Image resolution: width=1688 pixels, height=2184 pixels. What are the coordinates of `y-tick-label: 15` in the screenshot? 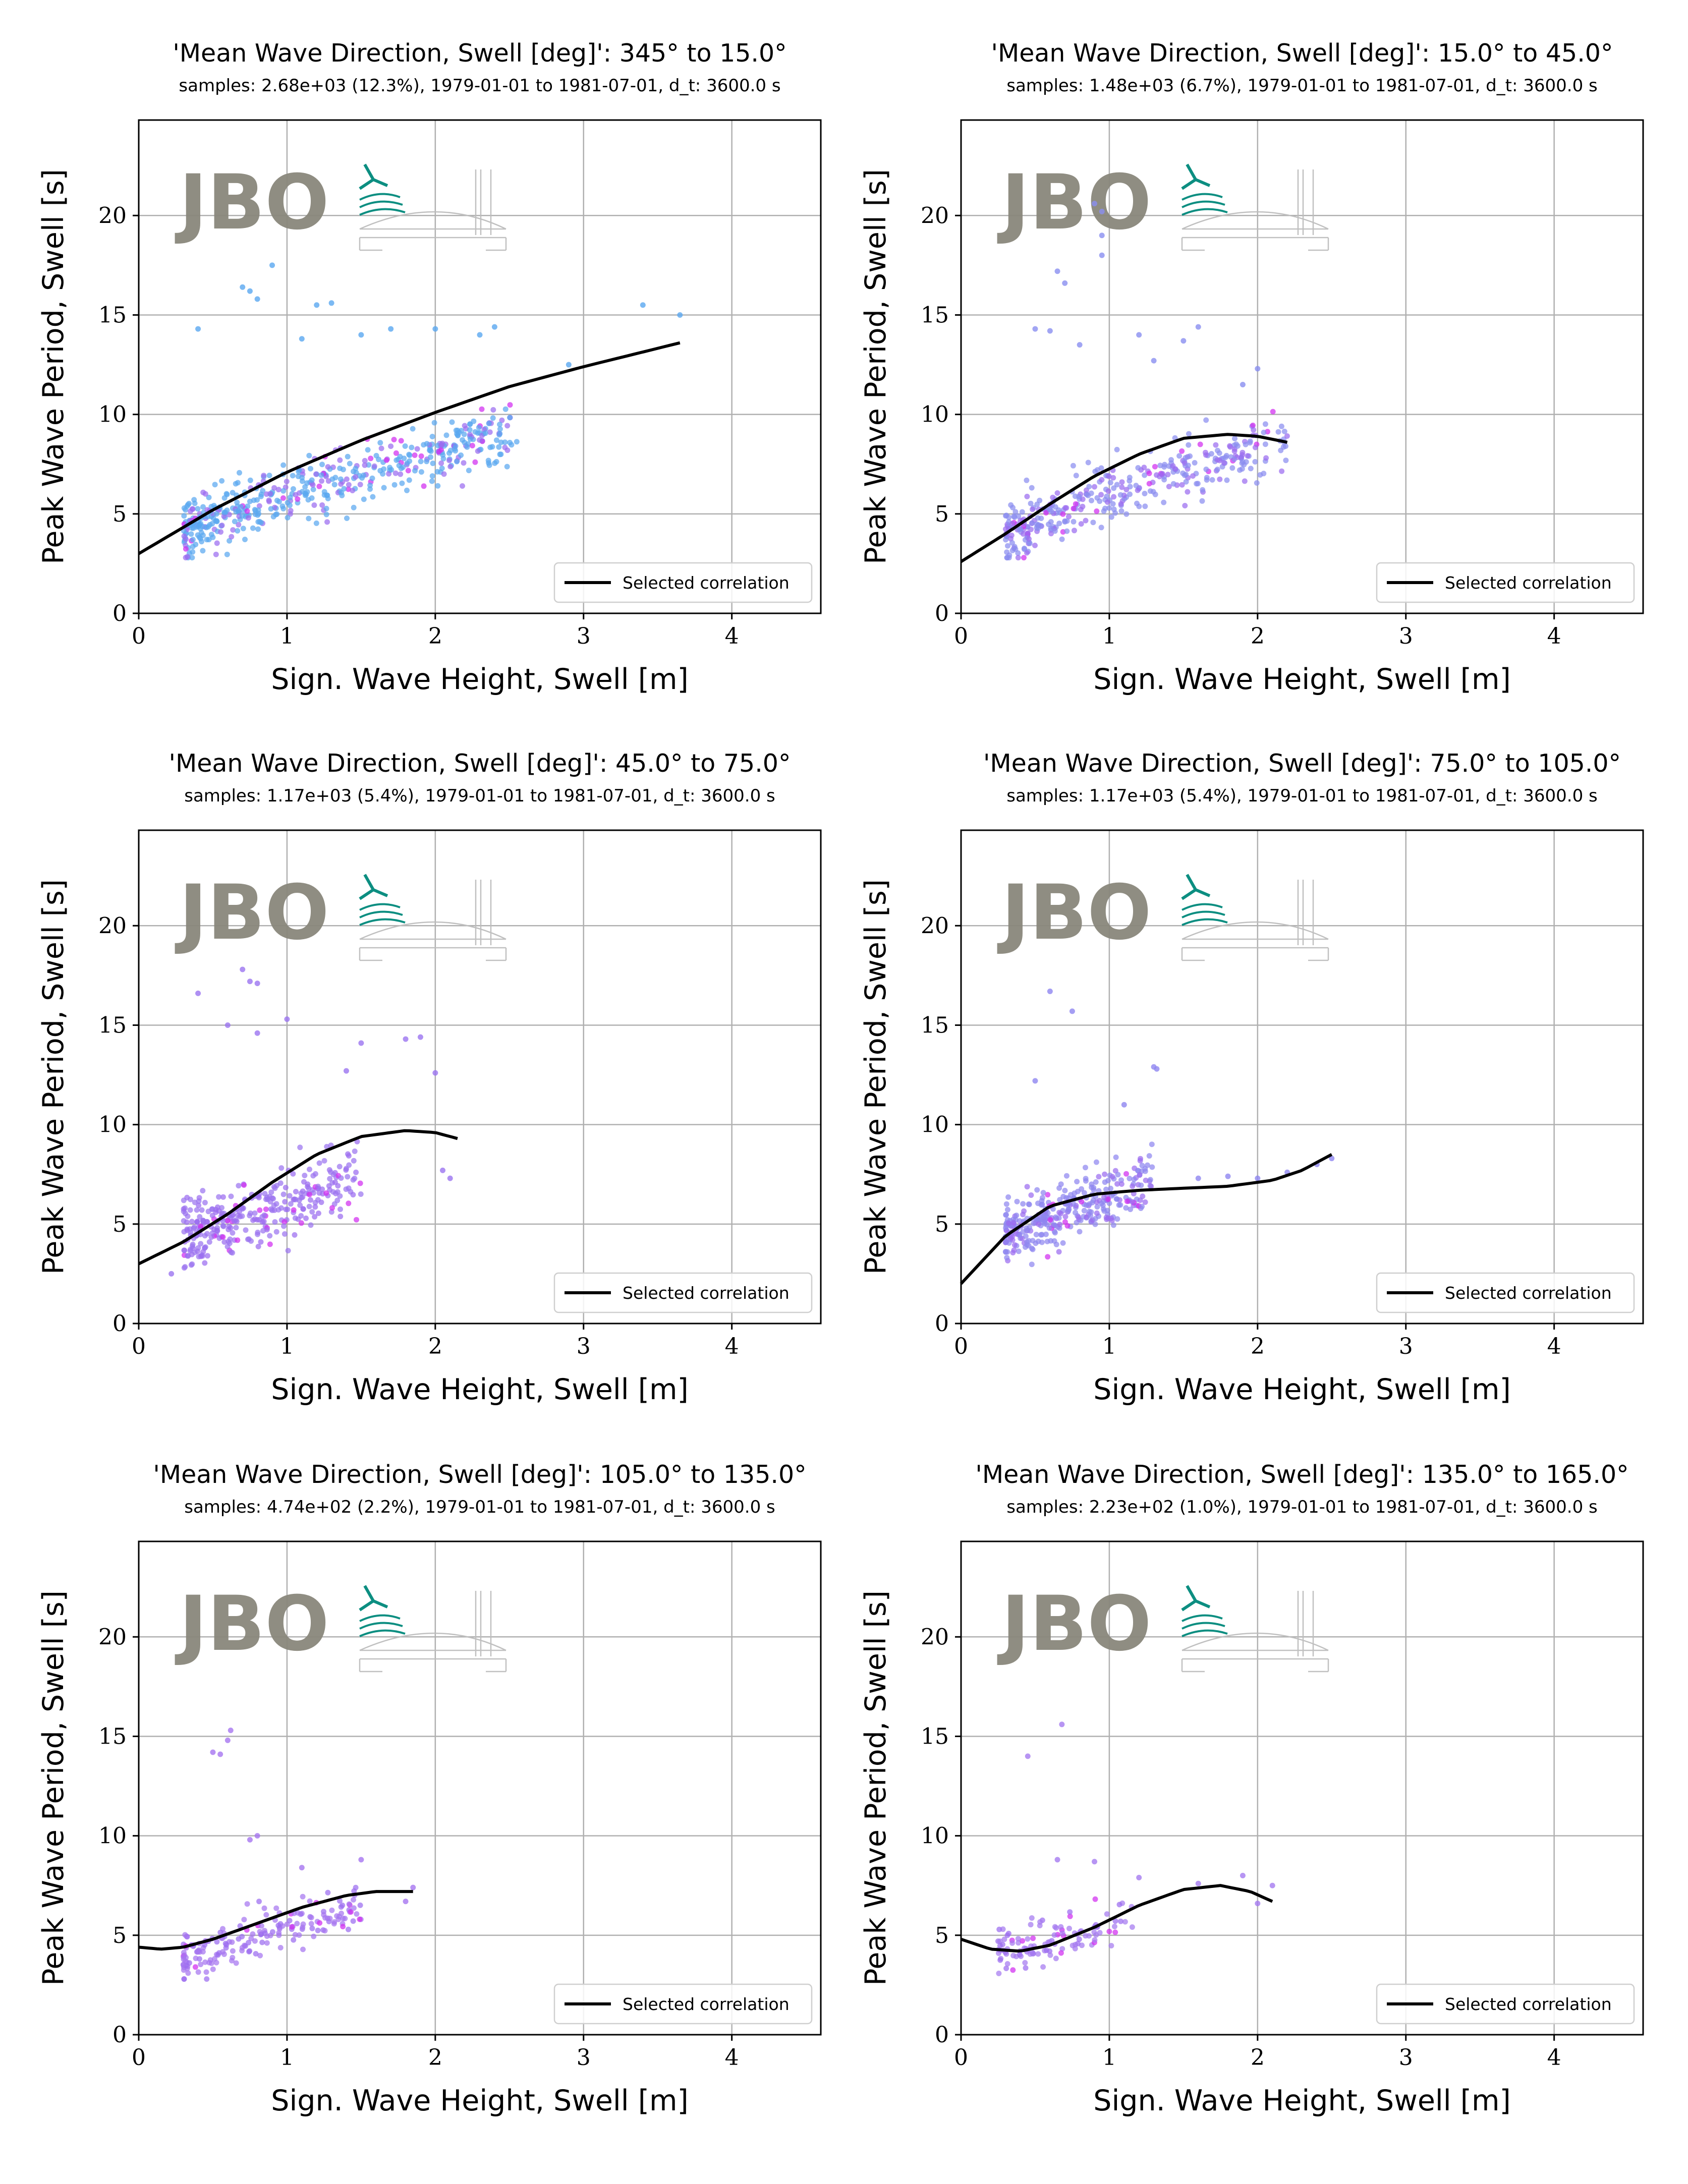 It's located at (935, 315).